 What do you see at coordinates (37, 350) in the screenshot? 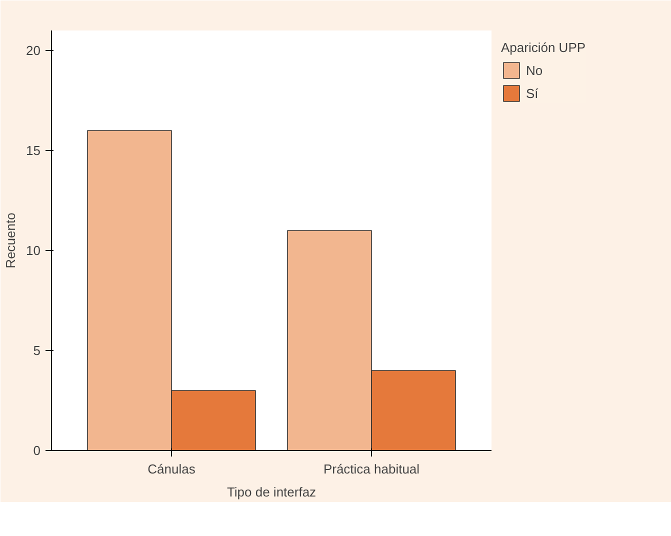
I see `y-tick-label: 5` at bounding box center [37, 350].